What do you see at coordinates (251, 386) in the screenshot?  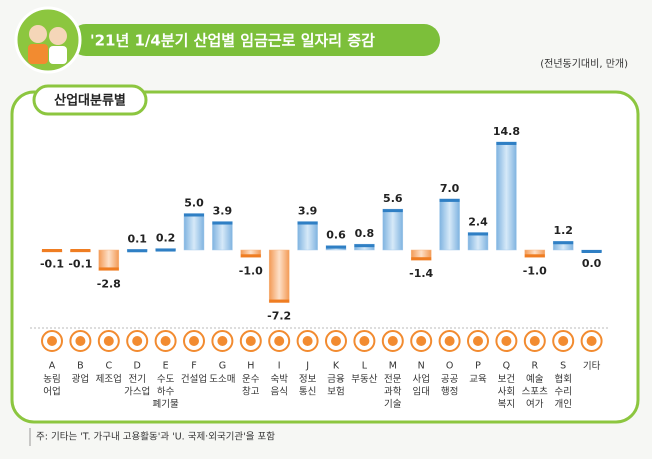 I see `category-label: 운수 창고` at bounding box center [251, 386].